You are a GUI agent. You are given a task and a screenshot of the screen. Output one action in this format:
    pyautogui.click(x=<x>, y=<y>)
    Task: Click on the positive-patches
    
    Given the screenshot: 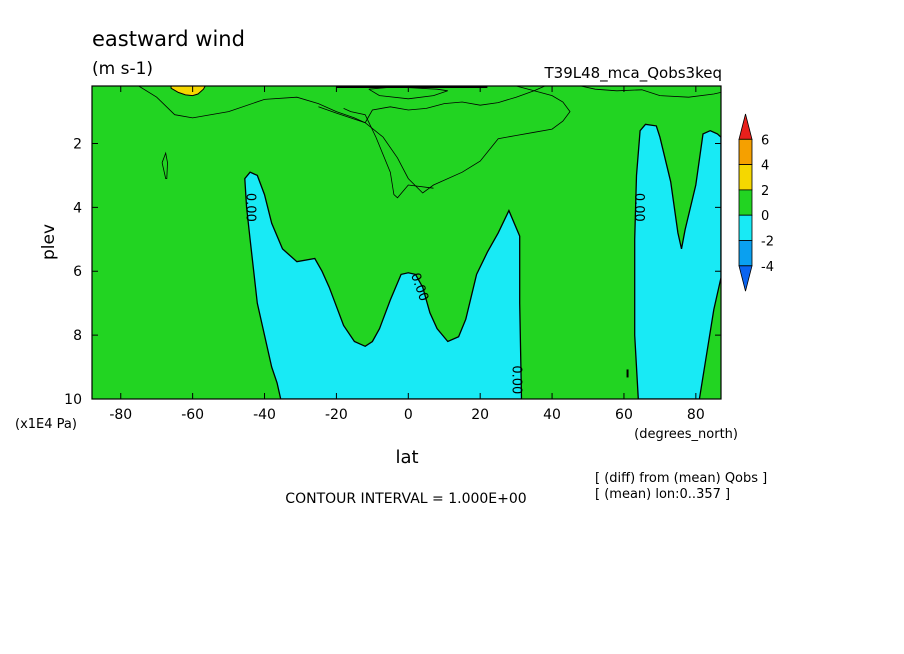 What is the action you would take?
    pyautogui.click(x=329, y=91)
    